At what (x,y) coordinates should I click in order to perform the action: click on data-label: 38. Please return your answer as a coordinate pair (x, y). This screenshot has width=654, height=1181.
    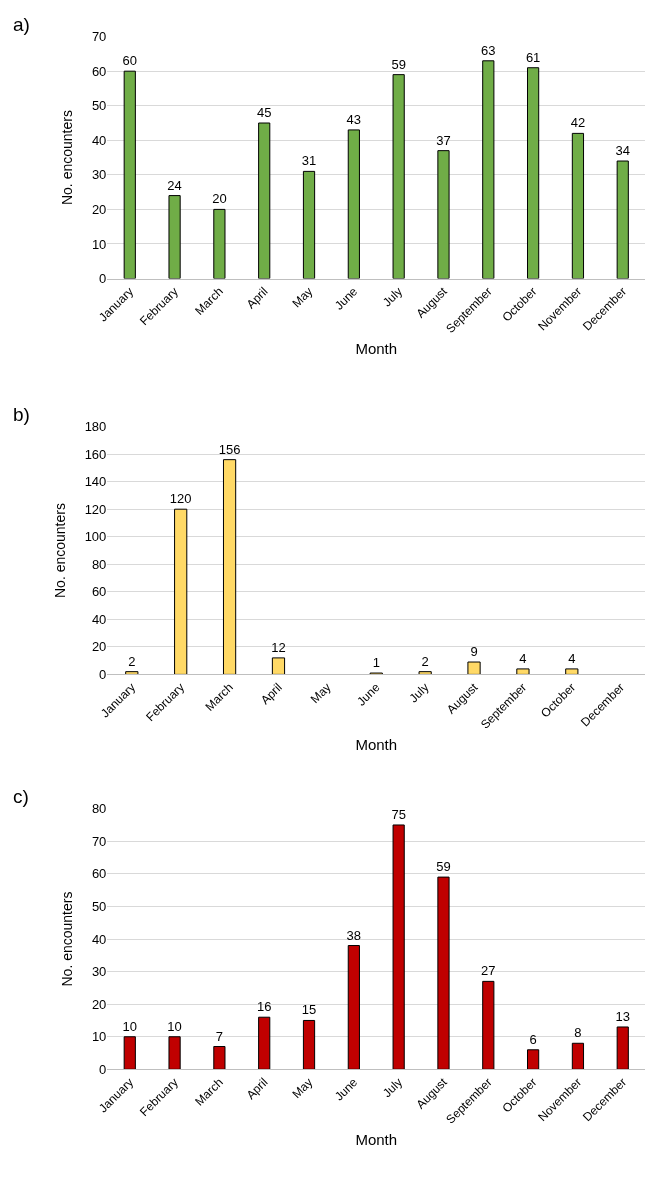
    Looking at the image, I should click on (354, 935).